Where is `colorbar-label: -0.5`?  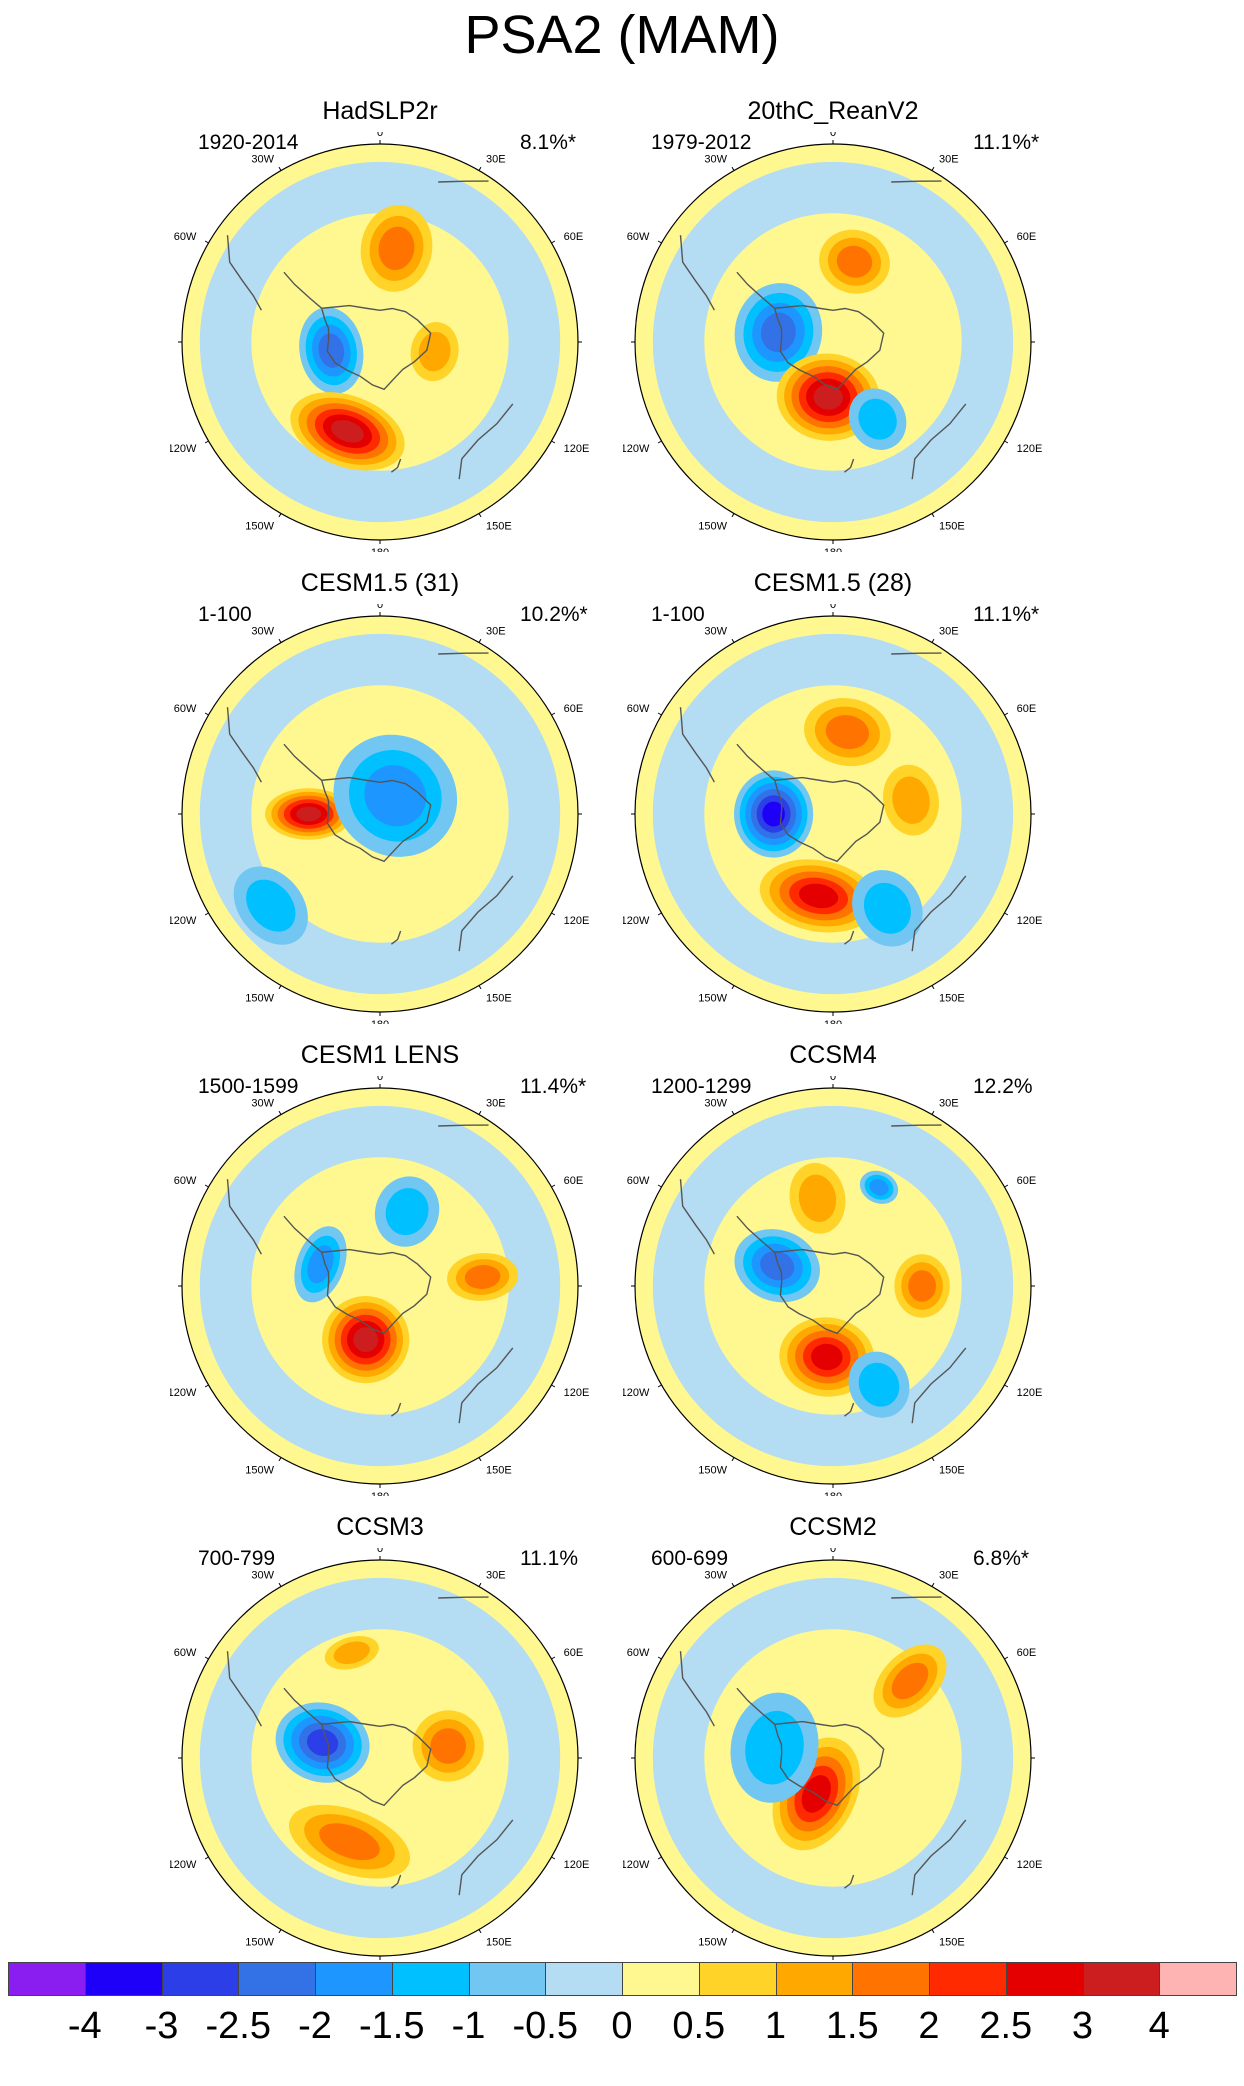
colorbar-label: -0.5 is located at coordinates (545, 2026).